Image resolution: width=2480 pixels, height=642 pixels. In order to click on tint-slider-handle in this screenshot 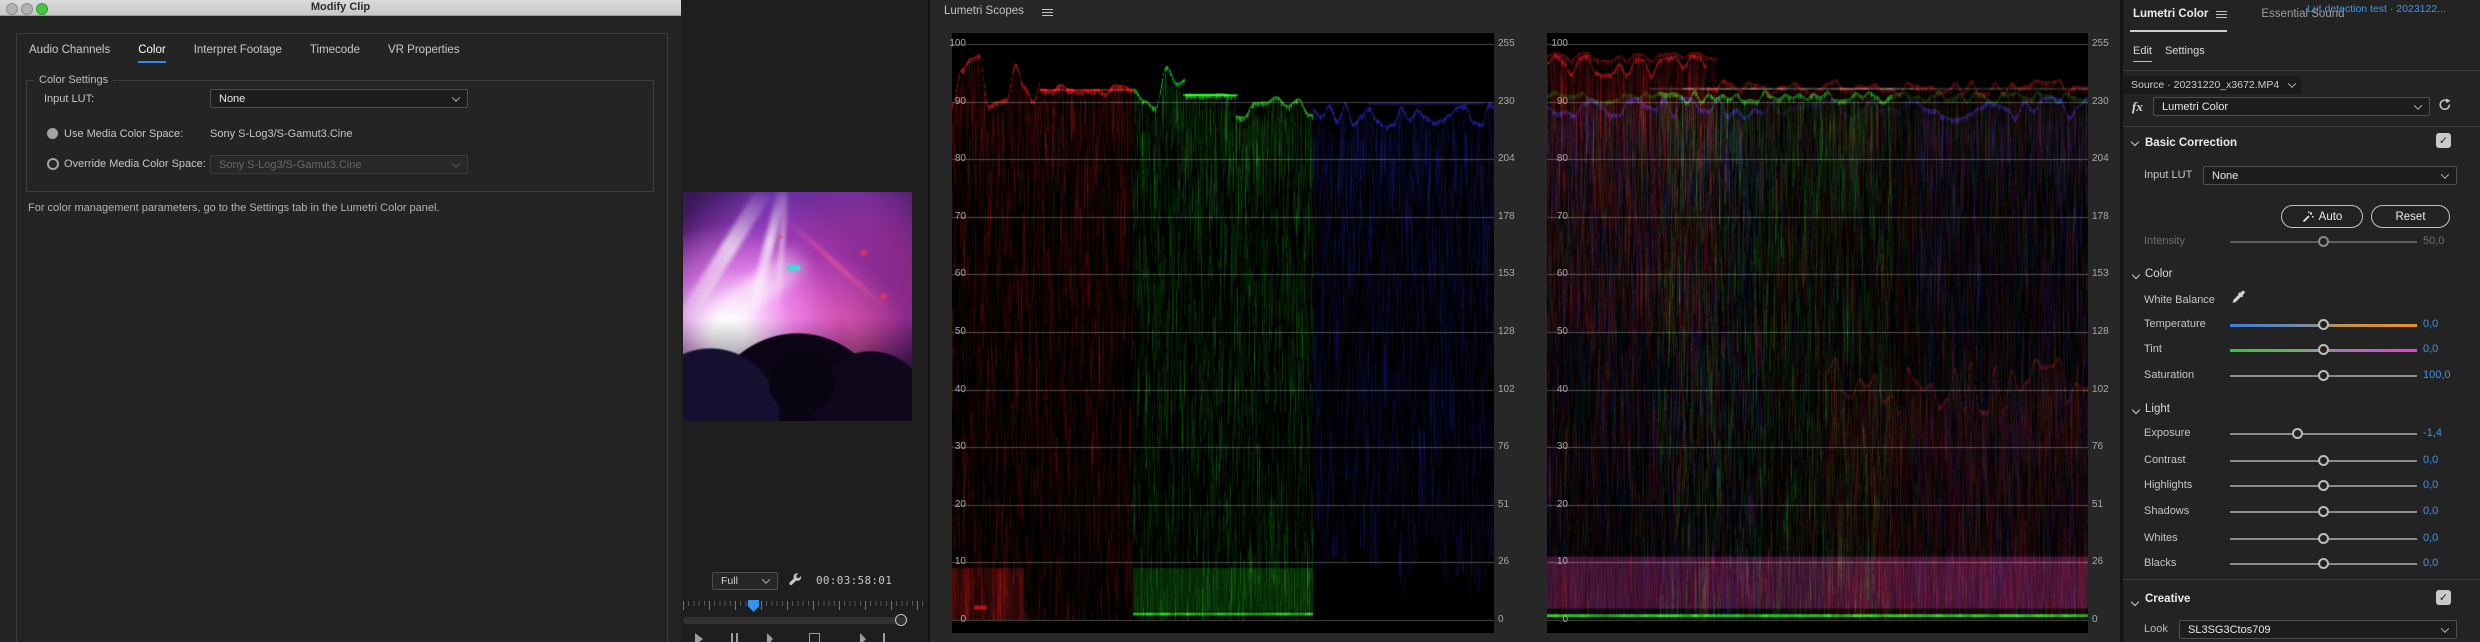, I will do `click(2323, 349)`.